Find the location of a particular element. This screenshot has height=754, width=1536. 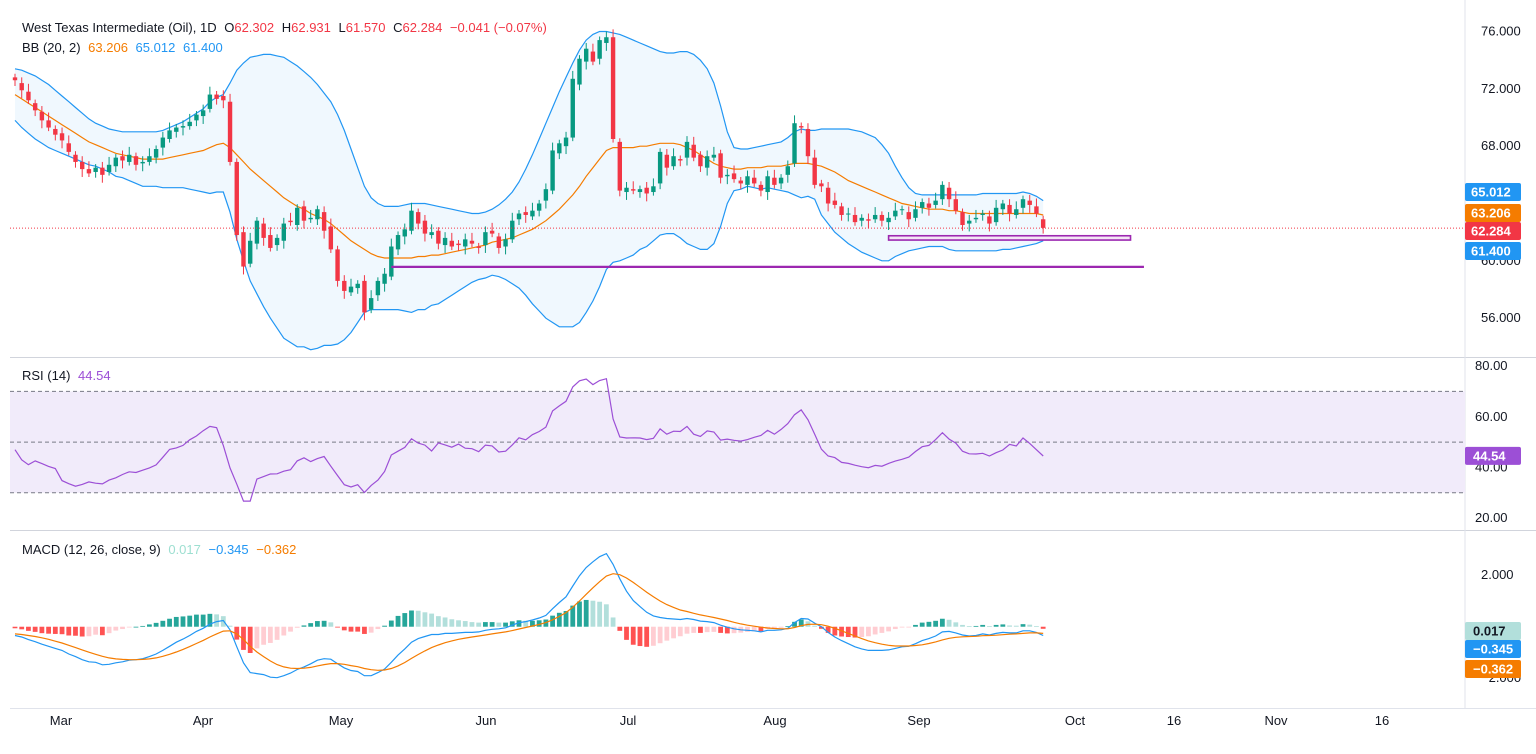

support-box is located at coordinates (1009, 237).